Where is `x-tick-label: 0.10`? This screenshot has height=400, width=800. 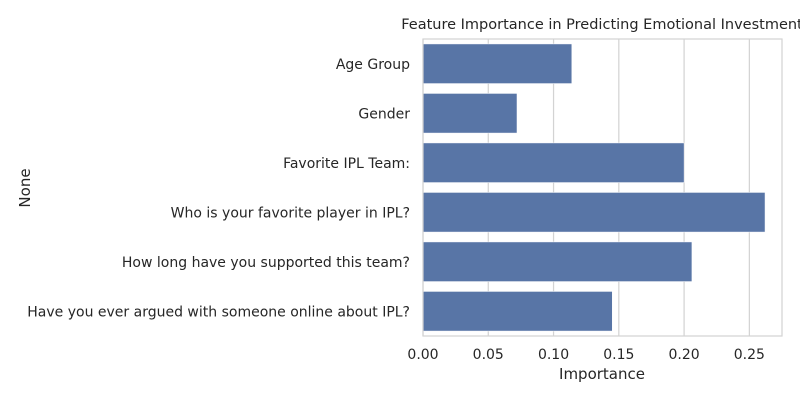
x-tick-label: 0.10 is located at coordinates (553, 355).